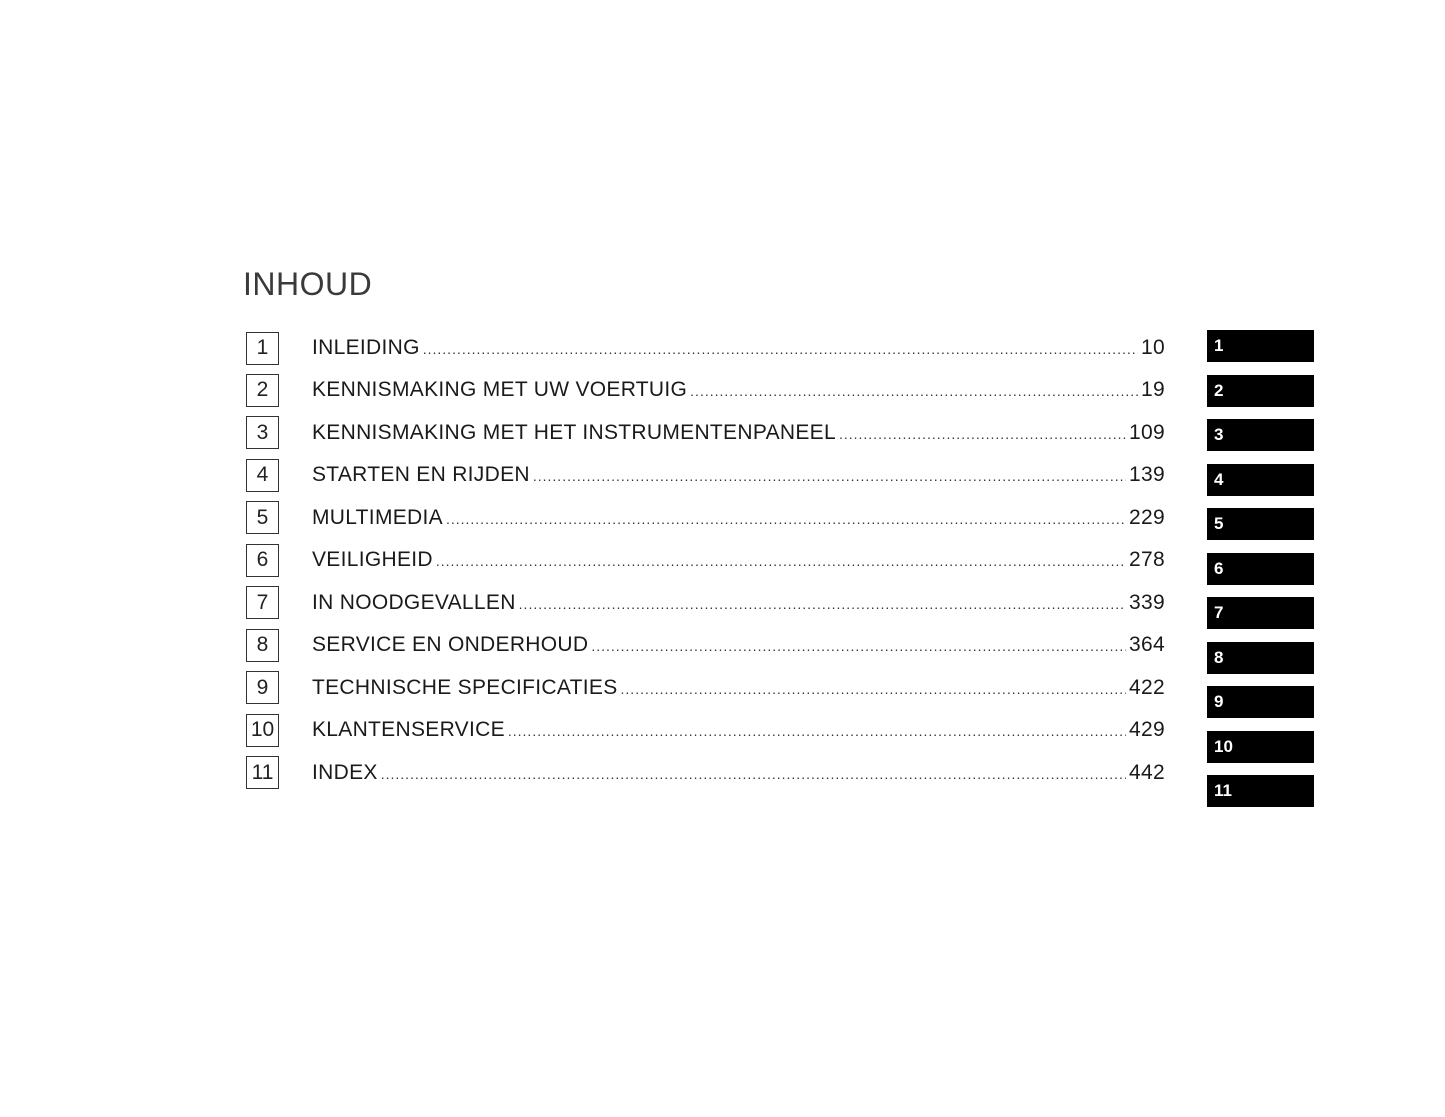  I want to click on toc-entry-text: MULTIMEDIA 229, so click(738, 518).